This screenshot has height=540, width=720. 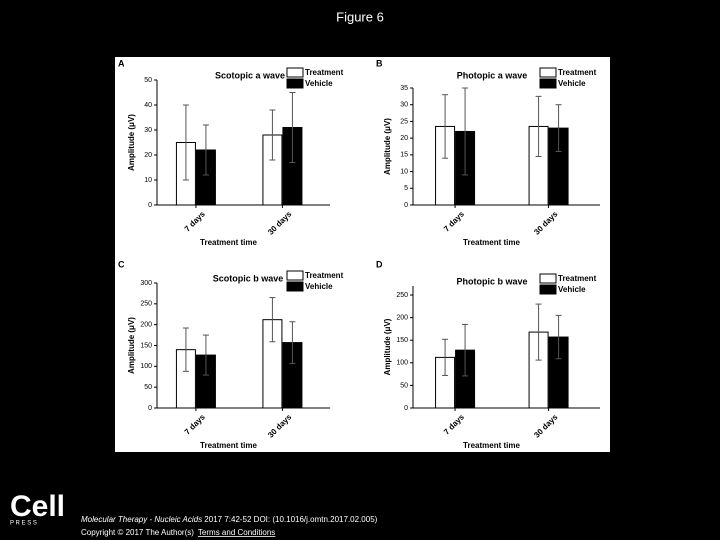 I want to click on journal: Molecular Therapy - Nucleic Acids, so click(x=141, y=519).